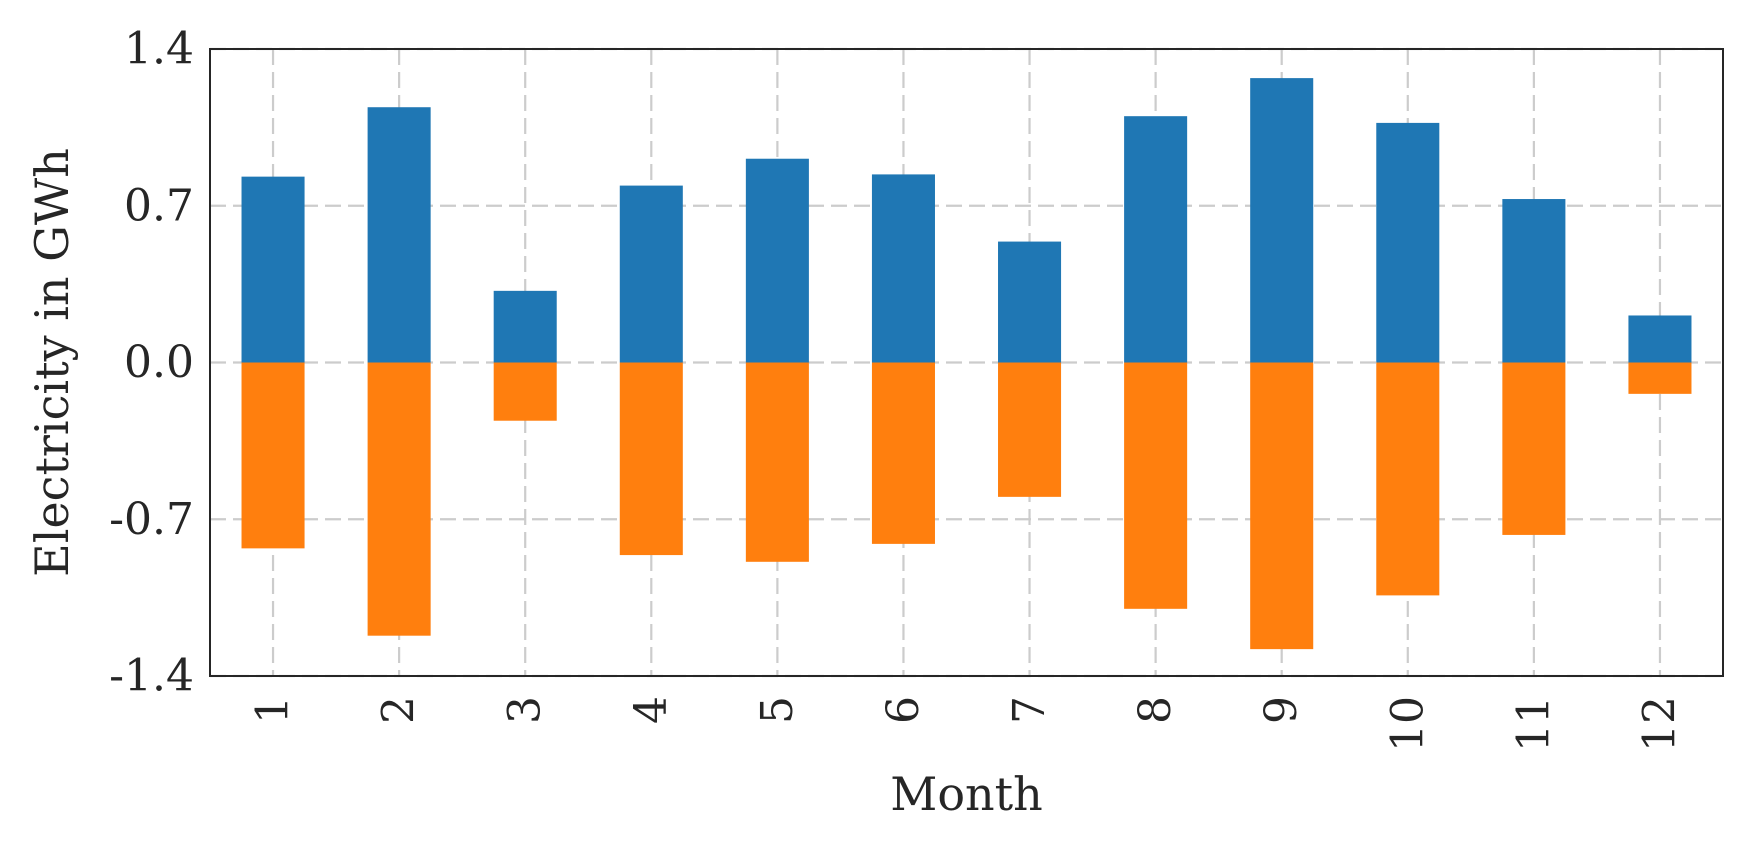 Image resolution: width=1751 pixels, height=850 pixels. Describe the element at coordinates (151, 519) in the screenshot. I see `y-tick-label: -0.7` at that location.